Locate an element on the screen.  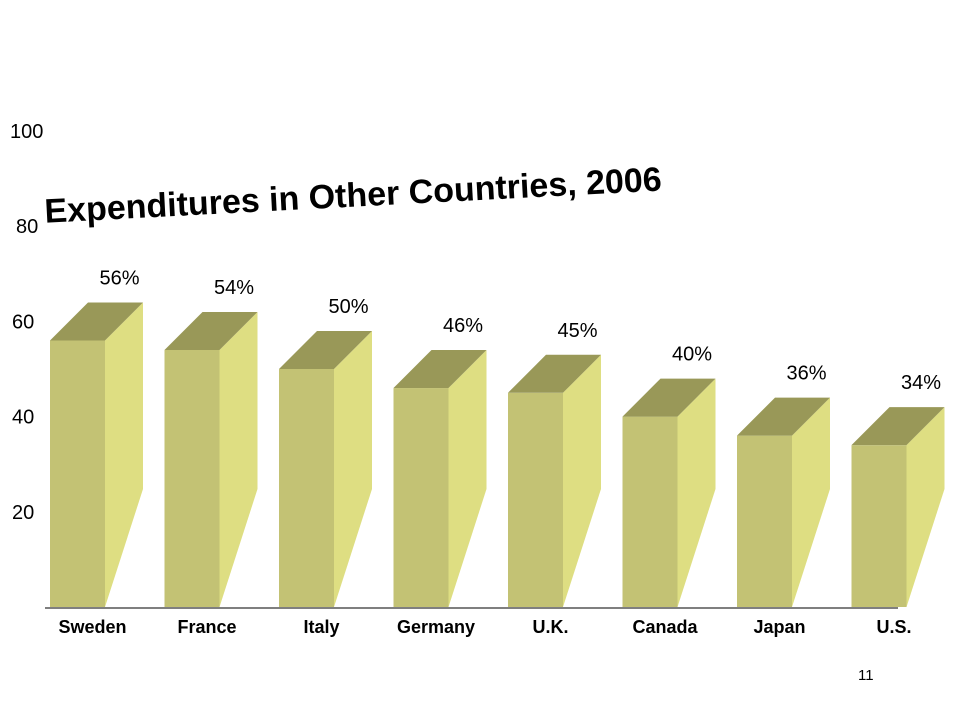
bar-uk is located at coordinates (554, 480).